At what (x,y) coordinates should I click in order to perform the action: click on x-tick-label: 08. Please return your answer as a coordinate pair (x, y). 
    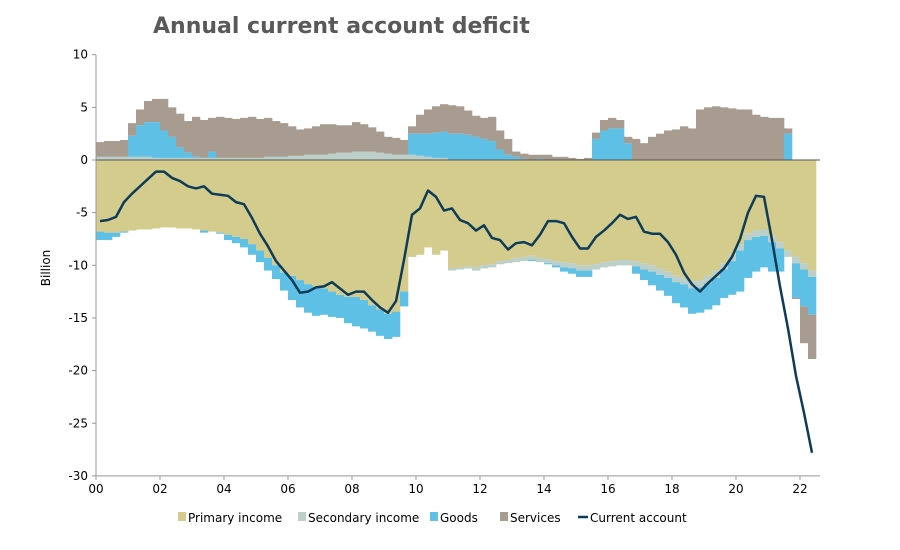
    Looking at the image, I should click on (351, 489).